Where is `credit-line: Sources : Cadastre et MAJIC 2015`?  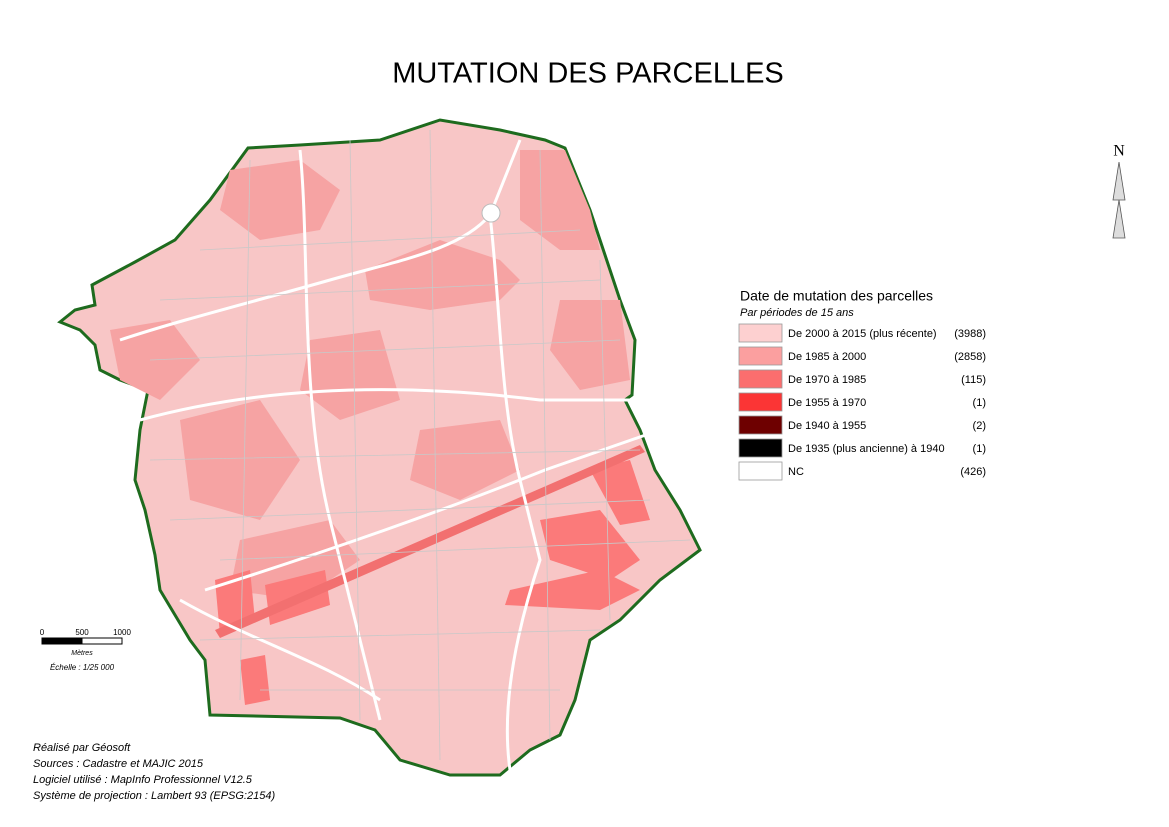
credit-line: Sources : Cadastre et MAJIC 2015 is located at coordinates (118, 764).